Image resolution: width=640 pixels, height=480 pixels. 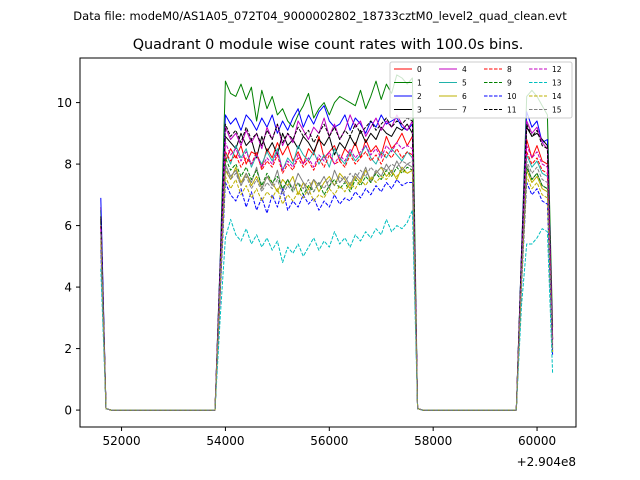 I want to click on x-tick-label: 56000, so click(x=329, y=441).